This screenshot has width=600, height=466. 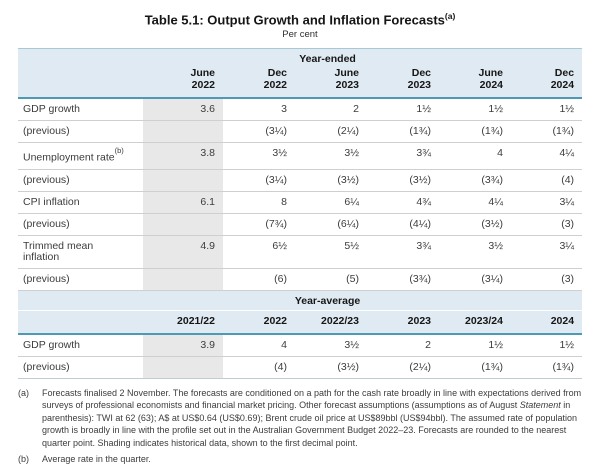 I want to click on row-unemployment-rate: Unemployment rate(b) 3.8 3½ 3½ 3¾ 4 4¼, so click(x=300, y=156).